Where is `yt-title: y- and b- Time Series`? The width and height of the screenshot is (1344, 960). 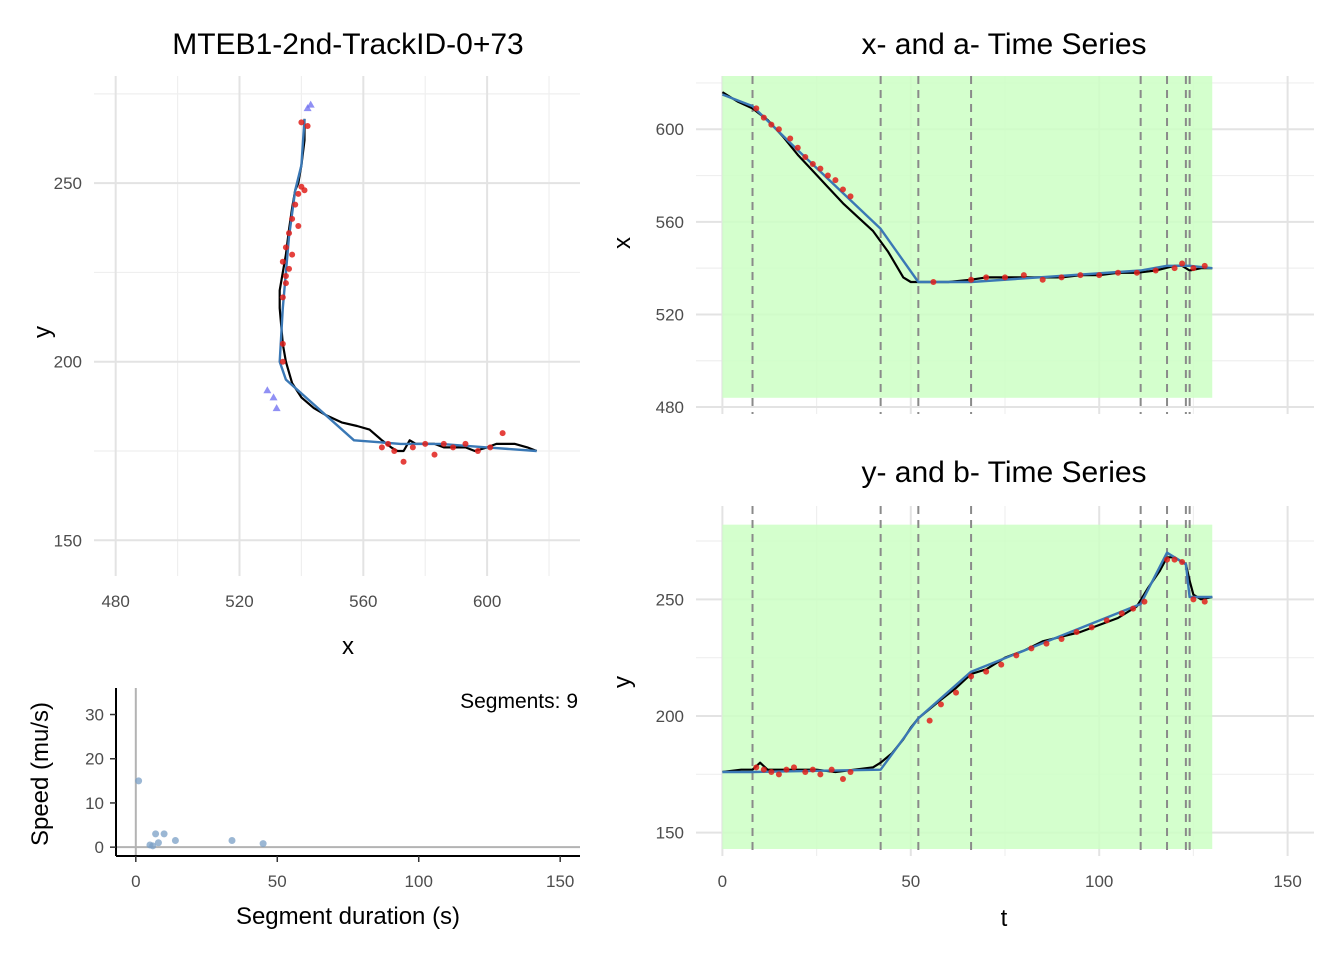 yt-title: y- and b- Time Series is located at coordinates (1003, 472).